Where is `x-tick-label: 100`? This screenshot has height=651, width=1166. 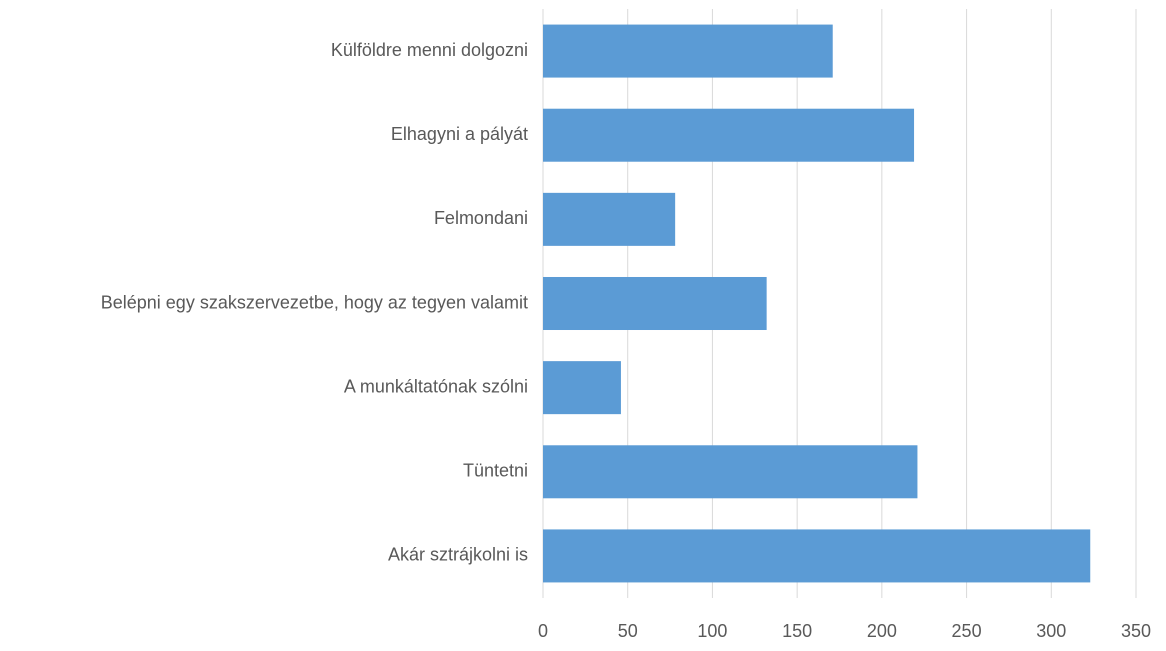
x-tick-label: 100 is located at coordinates (712, 631).